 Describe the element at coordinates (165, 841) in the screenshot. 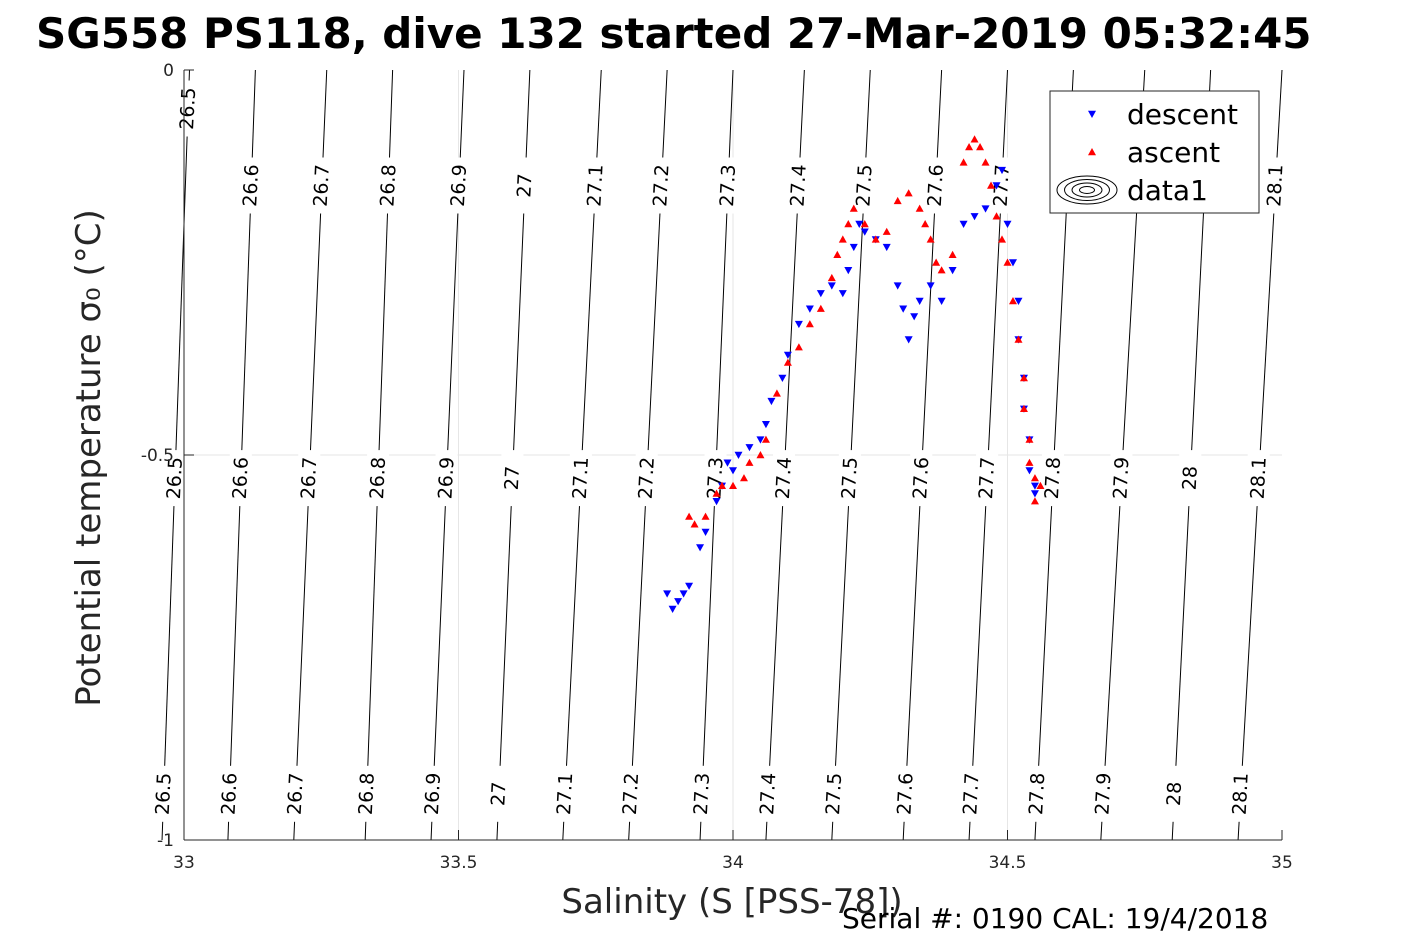

I see `y-tick-label: -1` at that location.